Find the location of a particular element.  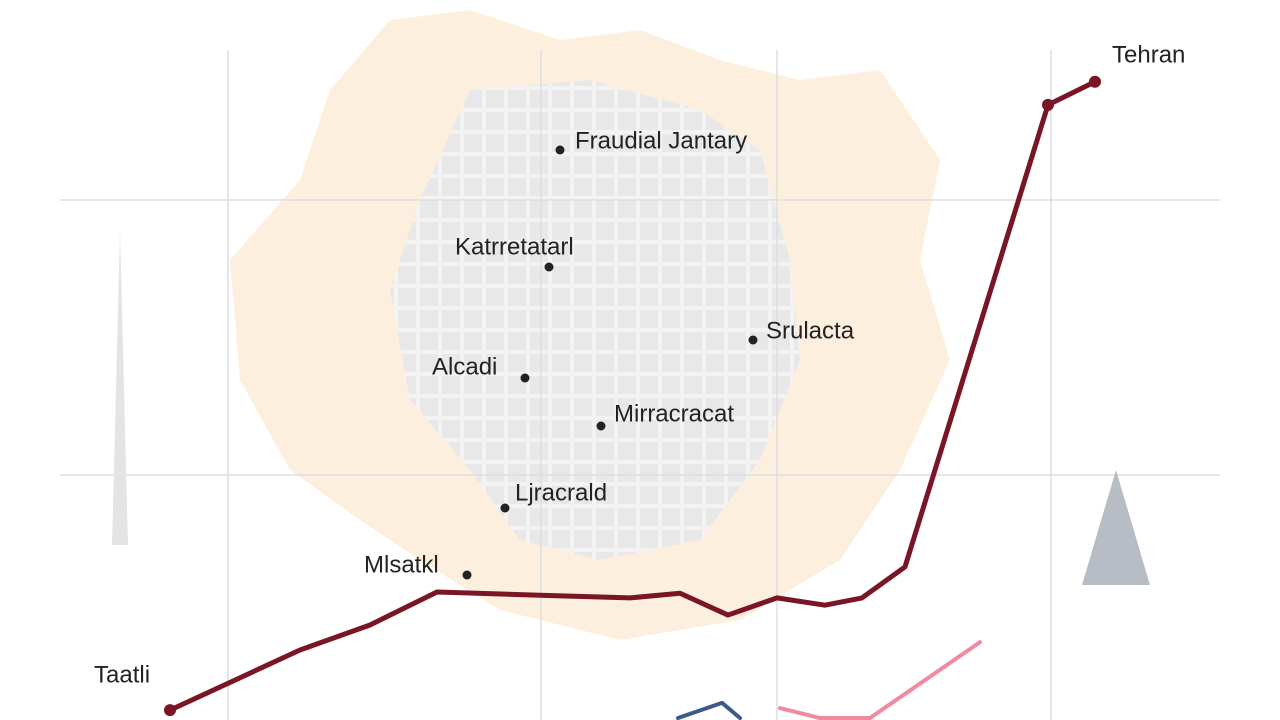

annotation: Alcadi is located at coordinates (464, 366).